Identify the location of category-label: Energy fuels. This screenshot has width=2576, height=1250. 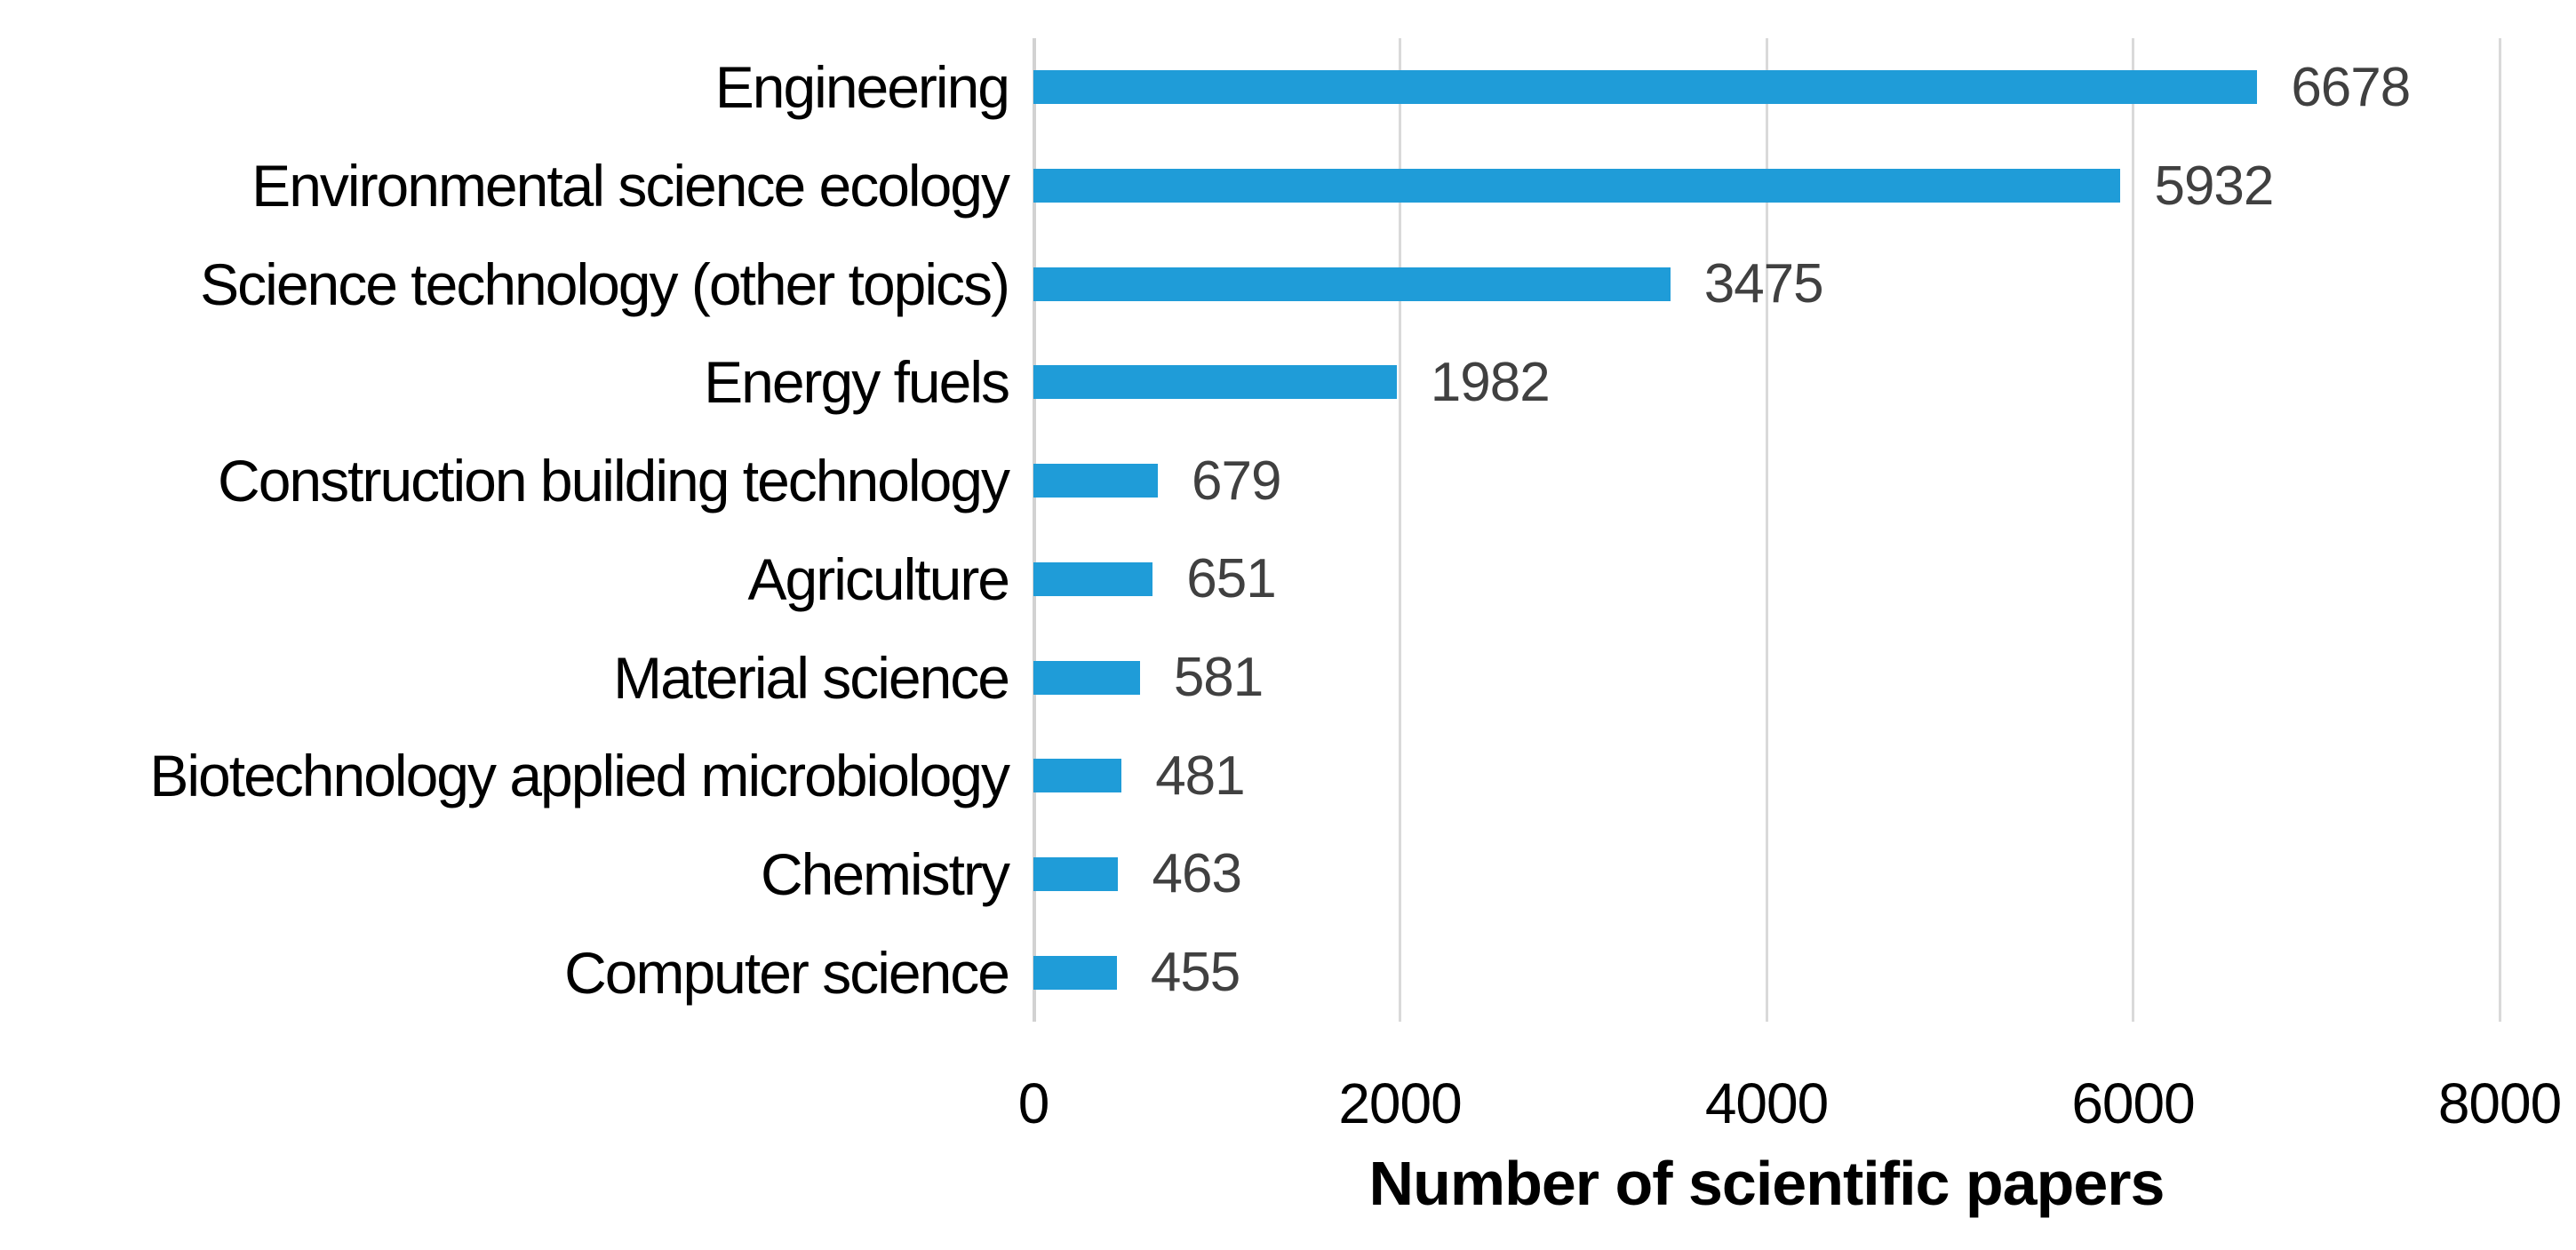
(857, 382).